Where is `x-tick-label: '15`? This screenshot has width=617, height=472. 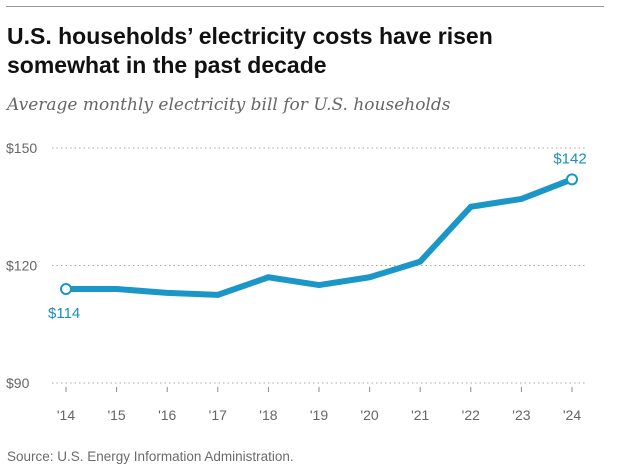 x-tick-label: '15 is located at coordinates (116, 415).